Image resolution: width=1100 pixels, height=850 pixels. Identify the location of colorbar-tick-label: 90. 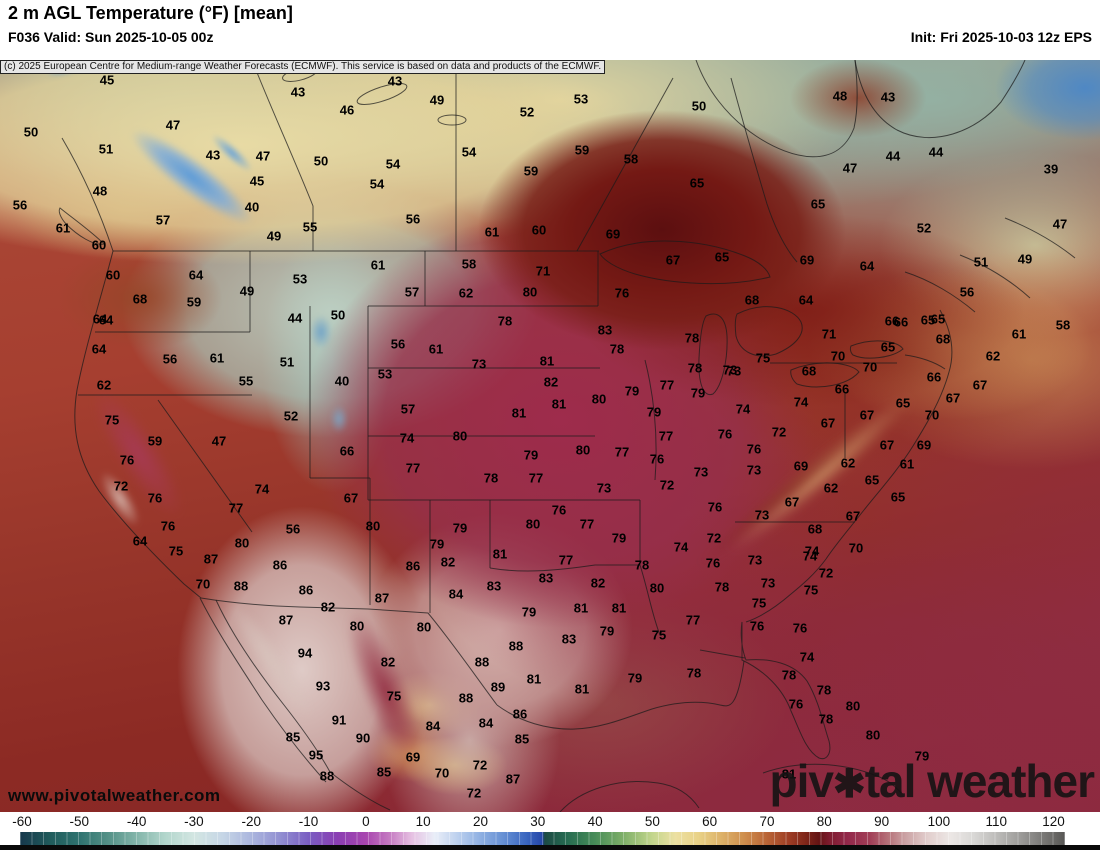
(882, 821).